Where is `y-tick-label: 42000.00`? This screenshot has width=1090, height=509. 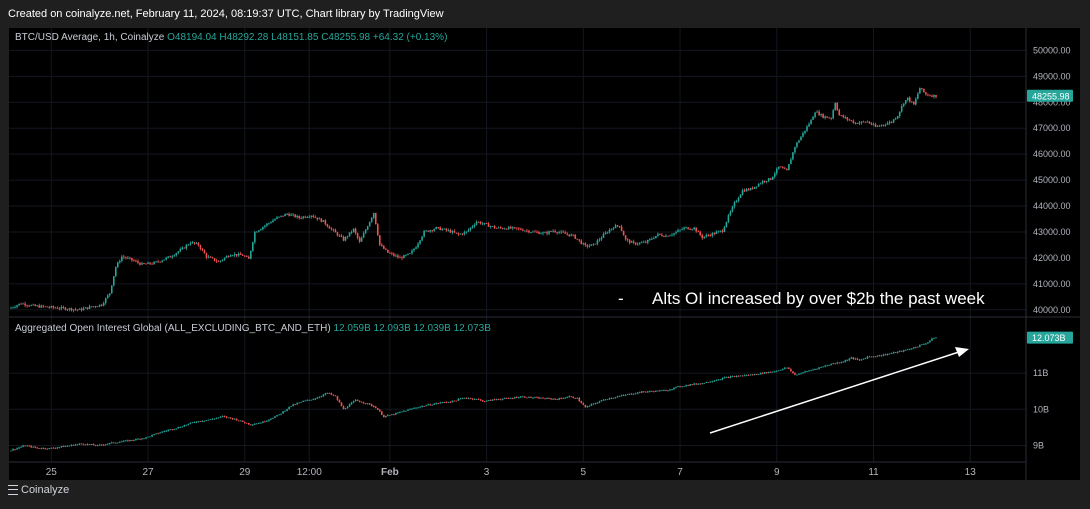 y-tick-label: 42000.00 is located at coordinates (1052, 258).